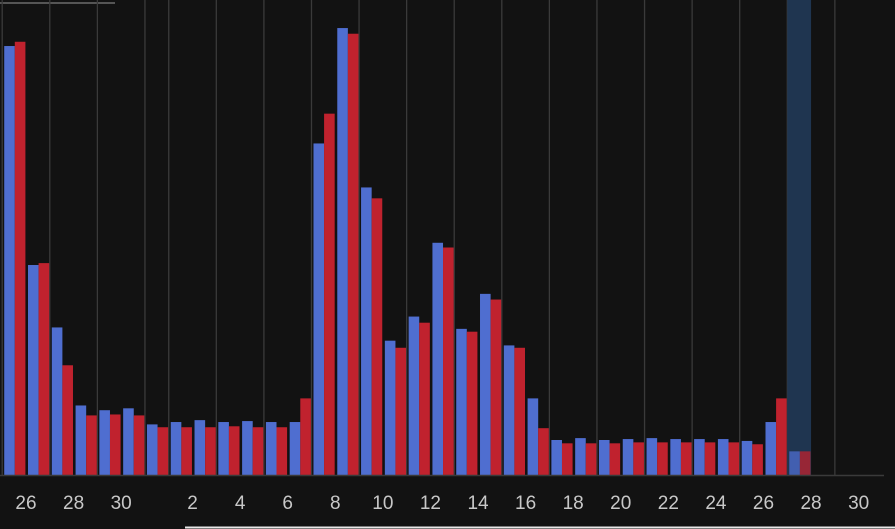  What do you see at coordinates (525, 503) in the screenshot?
I see `x-tick-label: 16` at bounding box center [525, 503].